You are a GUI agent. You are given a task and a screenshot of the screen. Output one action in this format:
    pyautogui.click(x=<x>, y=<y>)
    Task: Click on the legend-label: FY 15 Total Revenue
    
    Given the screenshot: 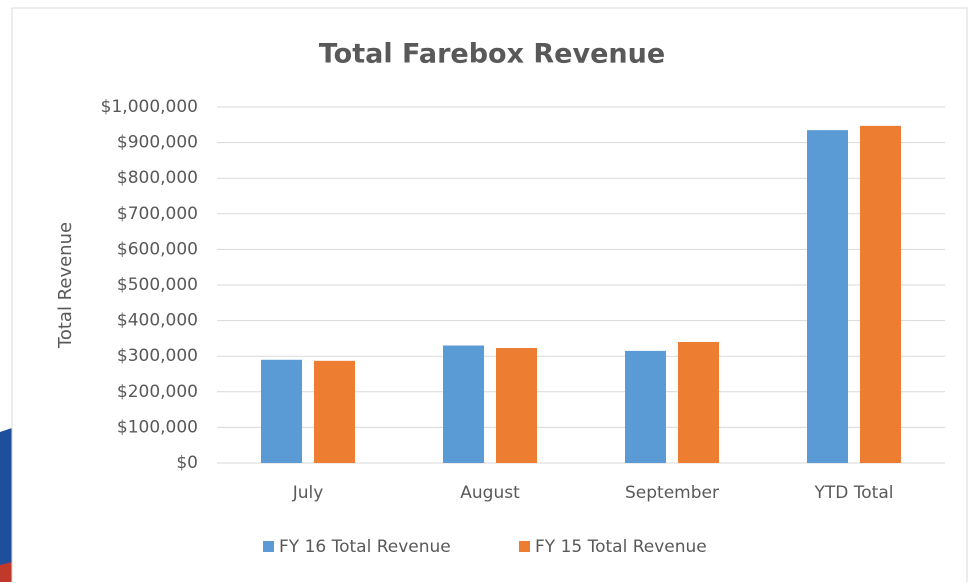 What is the action you would take?
    pyautogui.click(x=621, y=547)
    